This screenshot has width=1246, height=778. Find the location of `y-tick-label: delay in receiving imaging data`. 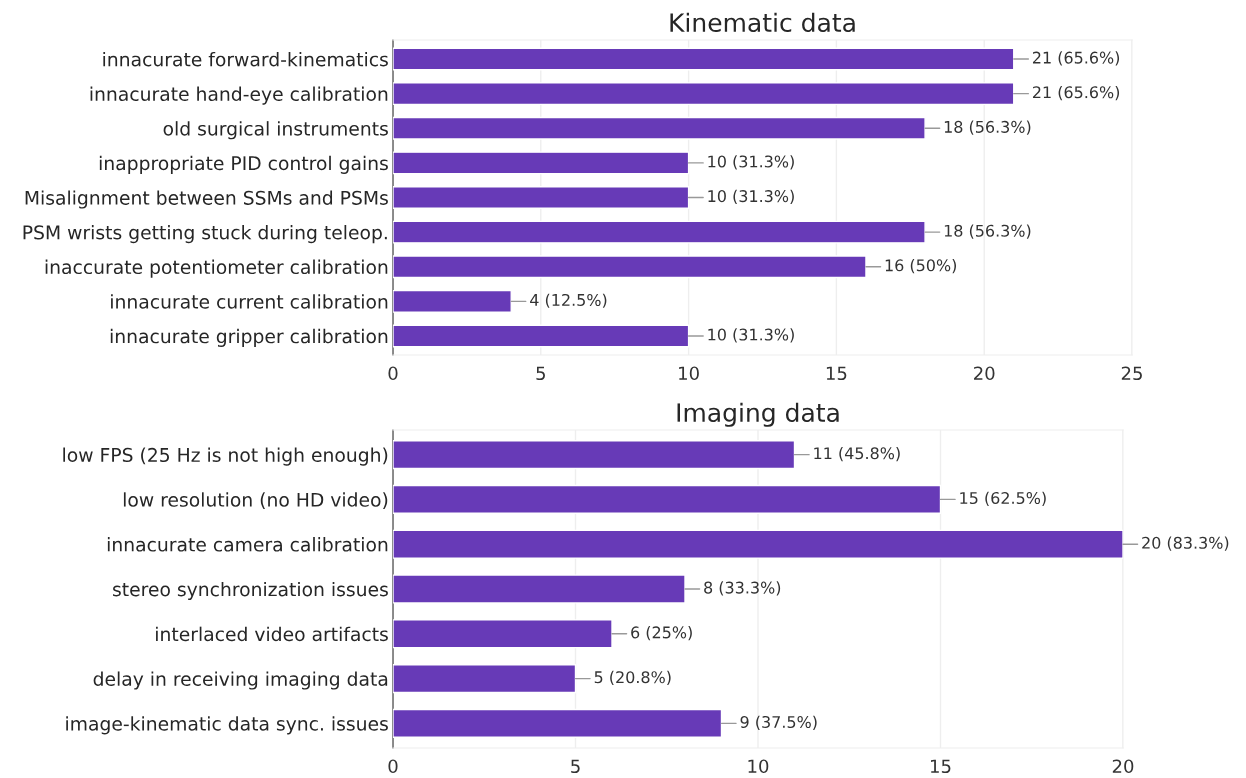

y-tick-label: delay in receiving imaging data is located at coordinates (240, 680).